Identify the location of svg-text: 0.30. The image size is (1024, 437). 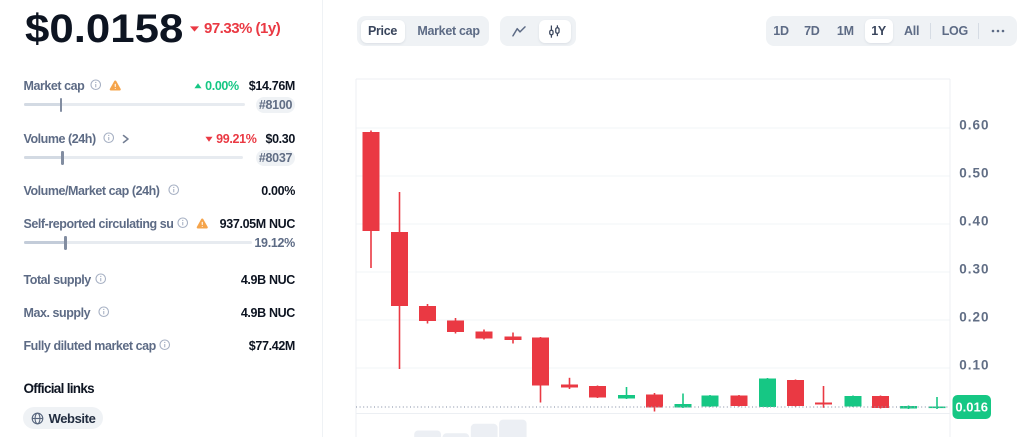
(974, 269).